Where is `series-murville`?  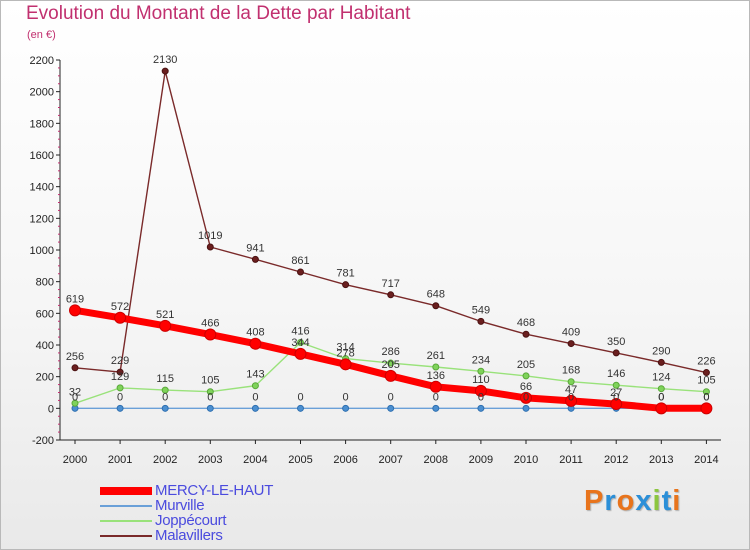 series-murville is located at coordinates (390, 408).